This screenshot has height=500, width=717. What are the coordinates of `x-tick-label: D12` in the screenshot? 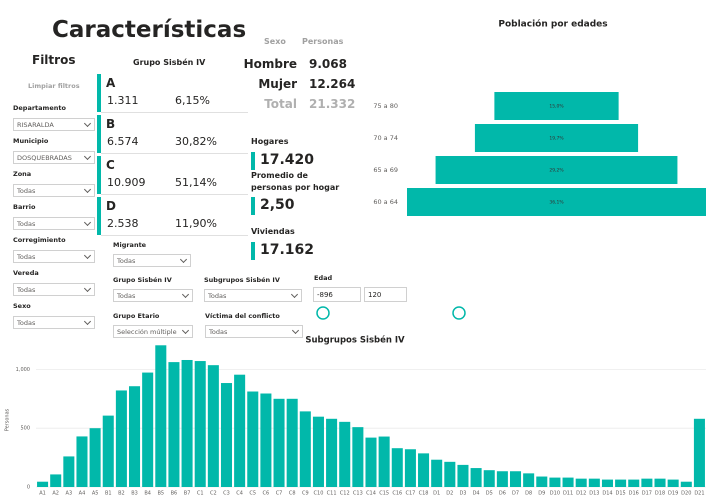 It's located at (581, 494).